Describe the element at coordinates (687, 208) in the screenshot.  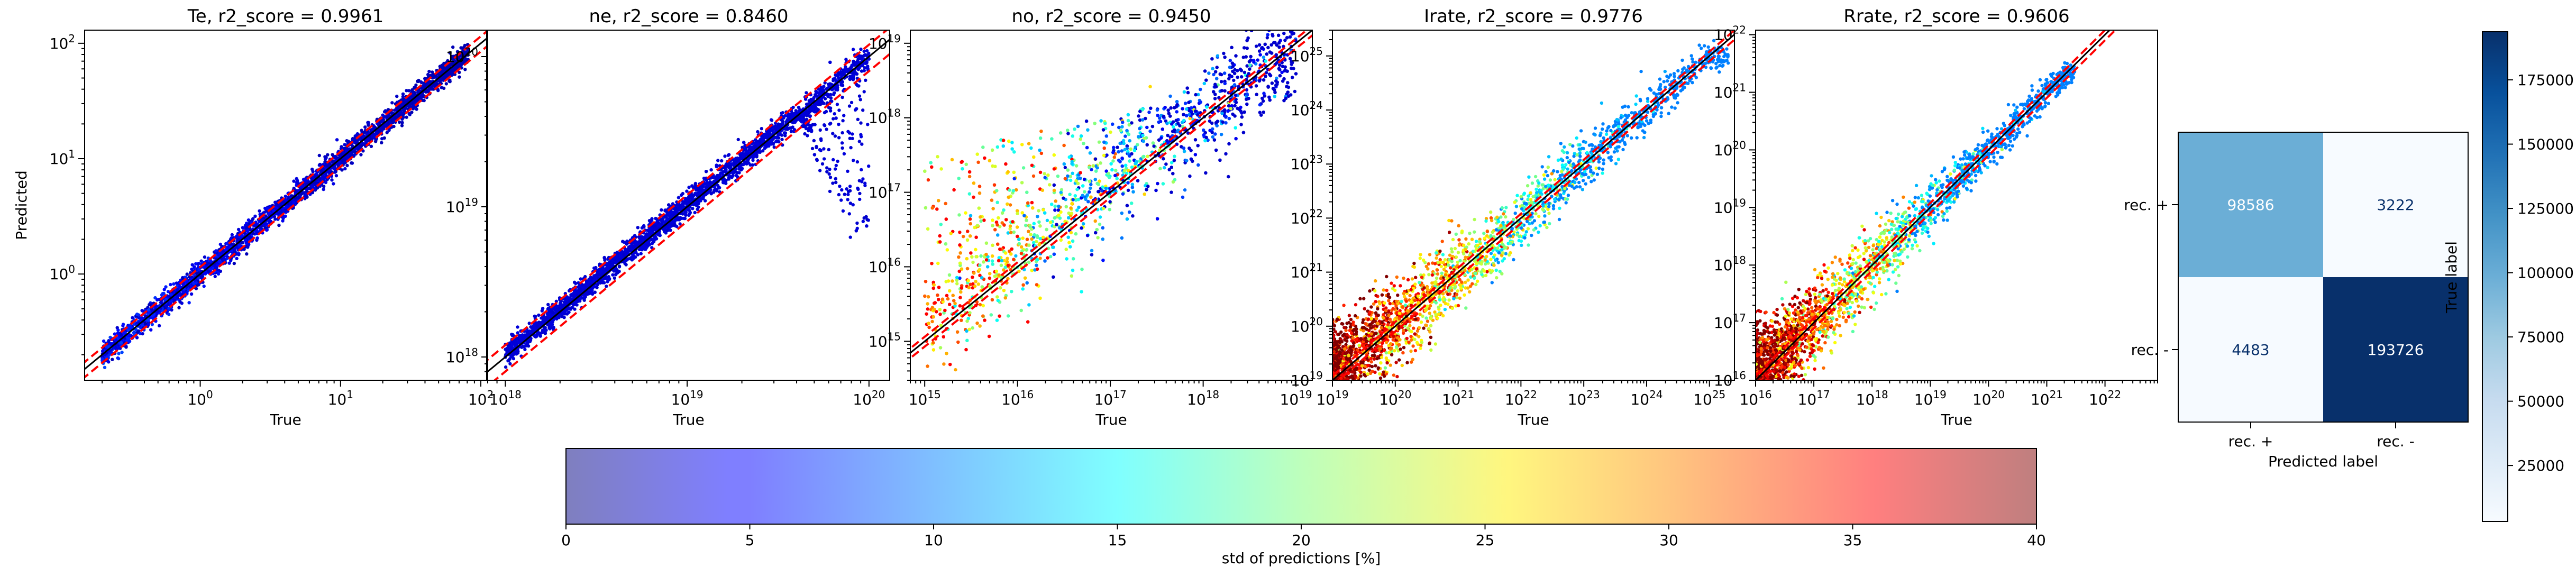
I see `scatter-points` at that location.